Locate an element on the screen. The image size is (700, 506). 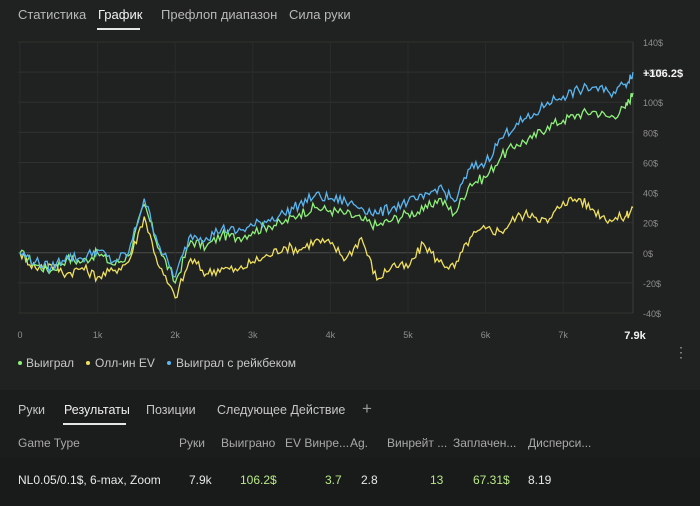
cell-game-type: NL0.05/0.1$, 6-max, Zoom is located at coordinates (89, 480).